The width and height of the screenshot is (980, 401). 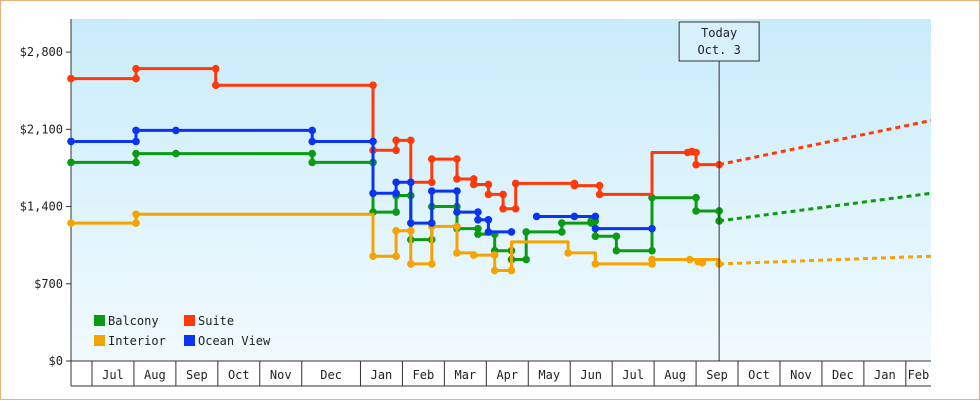 What do you see at coordinates (719, 41) in the screenshot?
I see `today-box` at bounding box center [719, 41].